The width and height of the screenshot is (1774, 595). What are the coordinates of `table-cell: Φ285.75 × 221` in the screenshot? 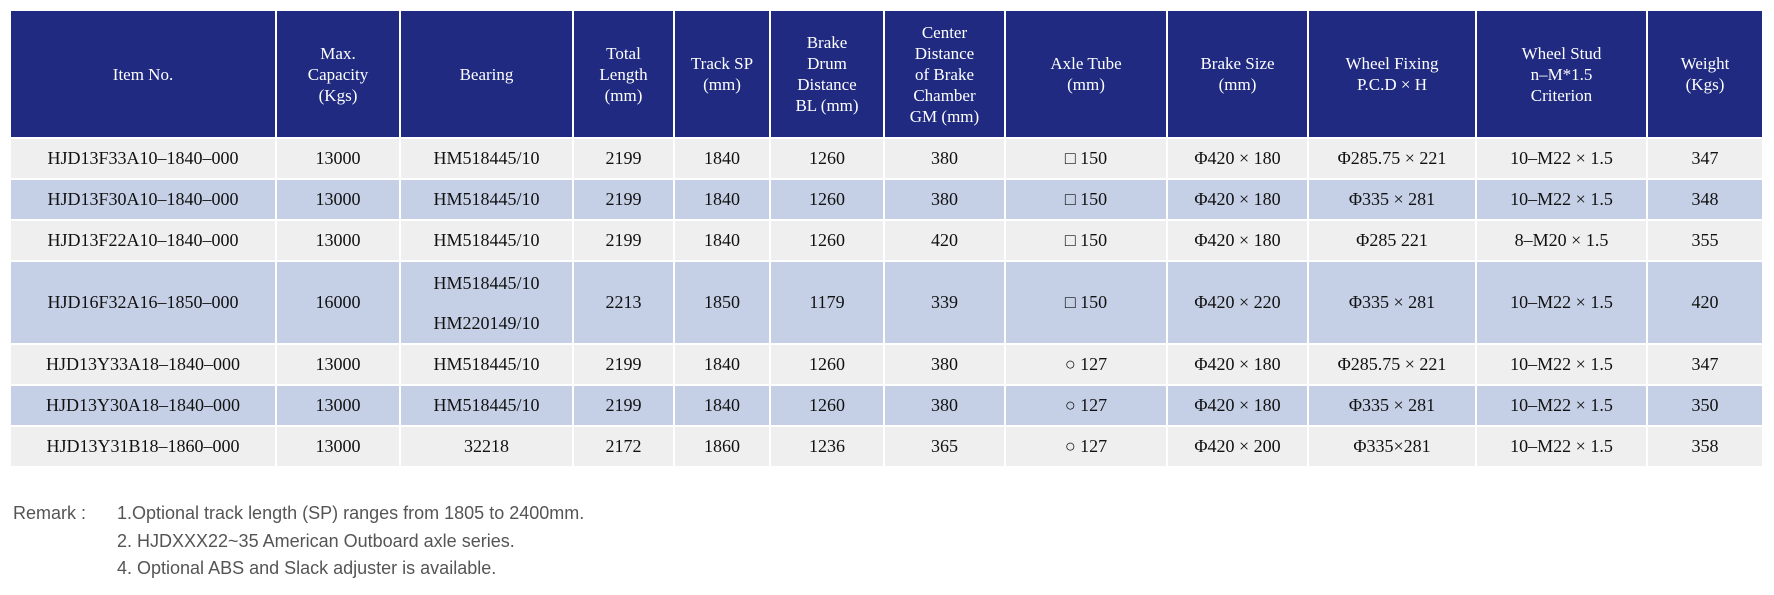 It's located at (1392, 158).